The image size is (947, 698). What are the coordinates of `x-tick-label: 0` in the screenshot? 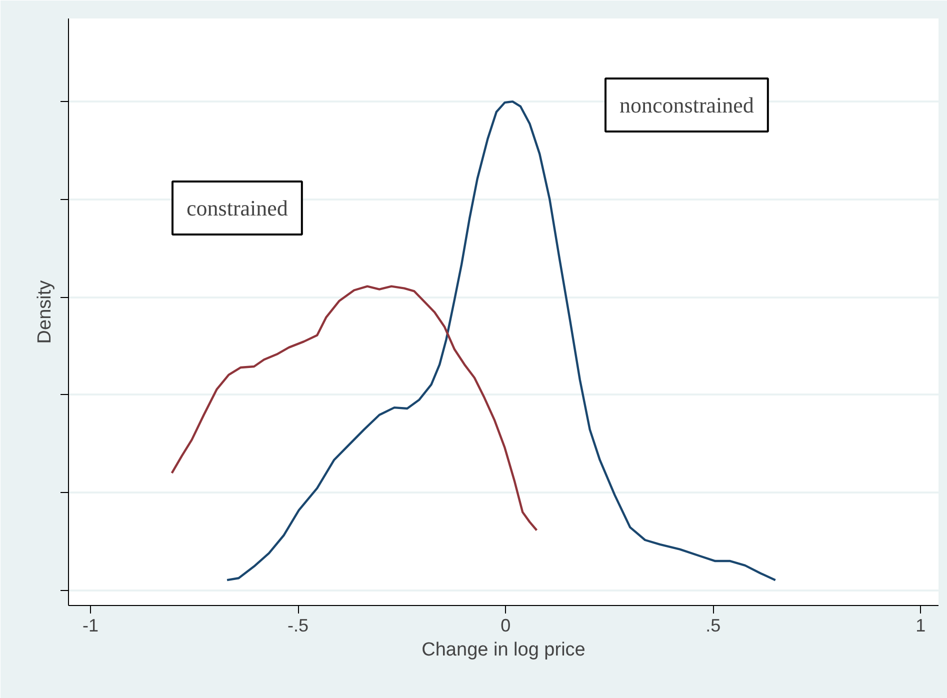 It's located at (505, 626).